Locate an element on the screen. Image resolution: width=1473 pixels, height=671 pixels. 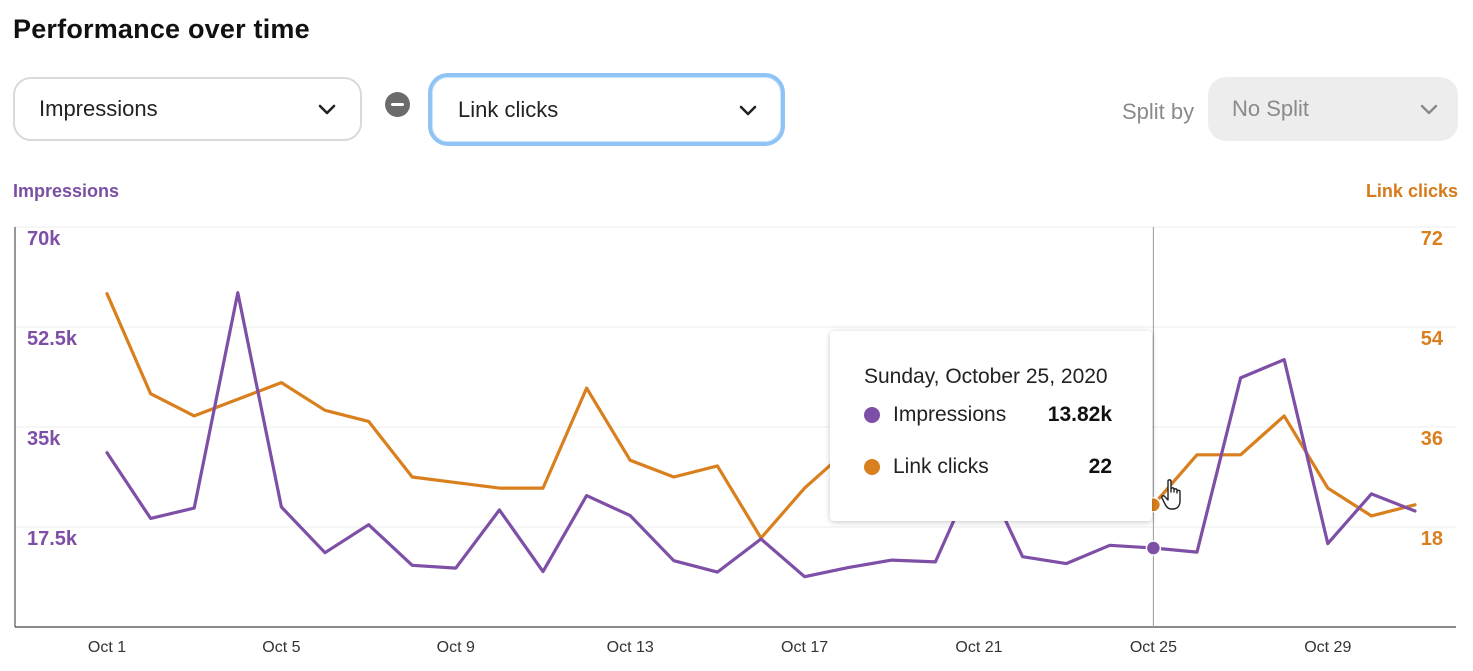
metric-2-label: Link clicks is located at coordinates (508, 109).